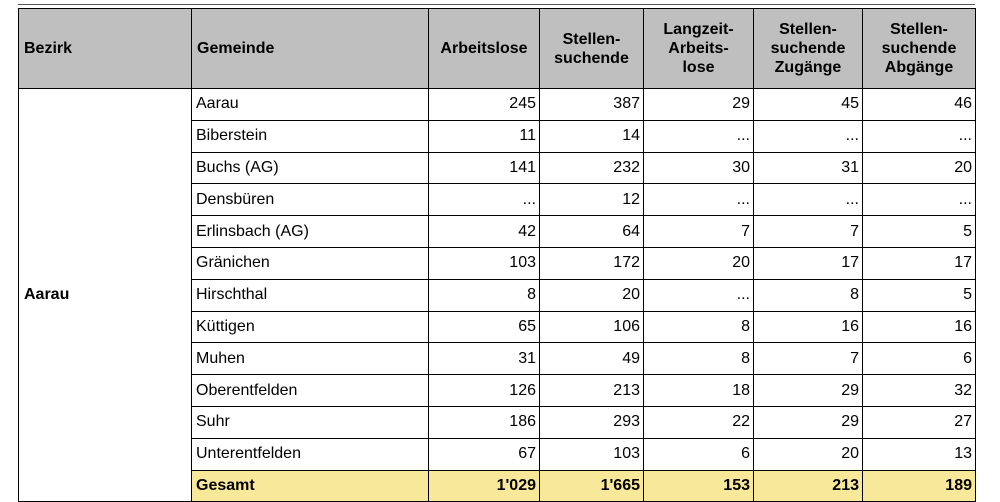  I want to click on value-cell: 14, so click(591, 136).